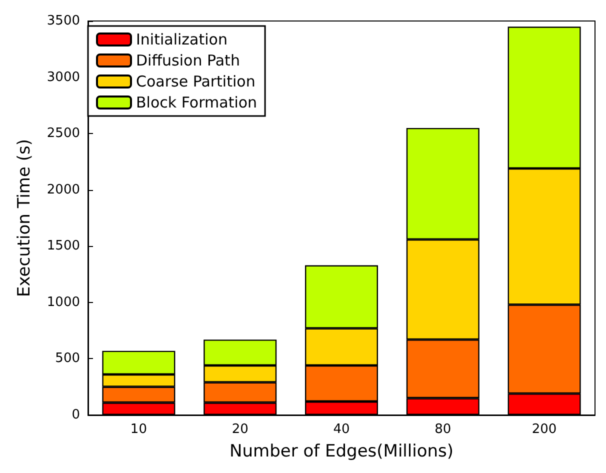 This screenshot has width=606, height=473. I want to click on y-tick-label: 2000, so click(63, 190).